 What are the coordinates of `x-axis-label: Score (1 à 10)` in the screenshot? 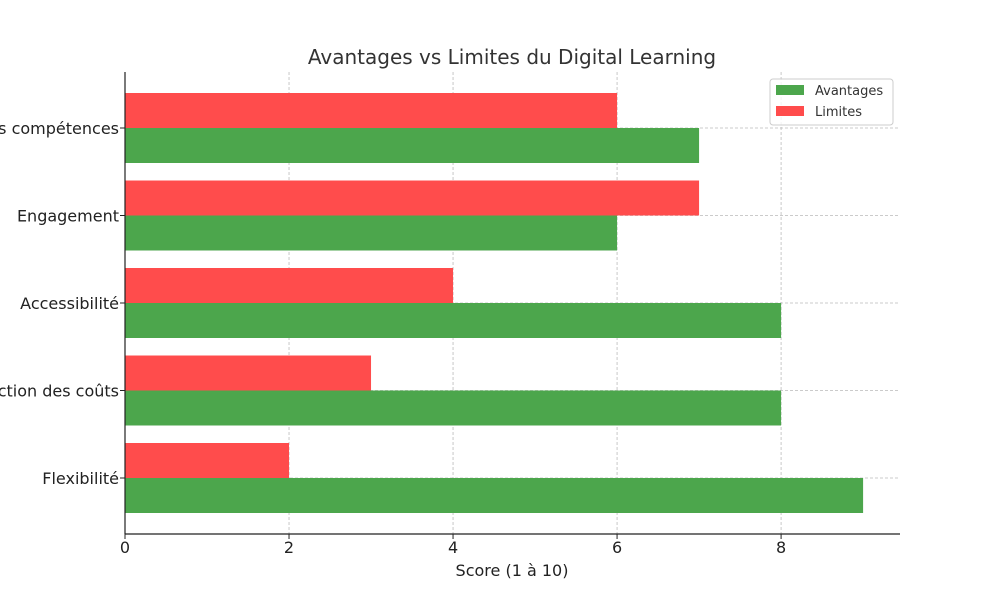 It's located at (512, 570).